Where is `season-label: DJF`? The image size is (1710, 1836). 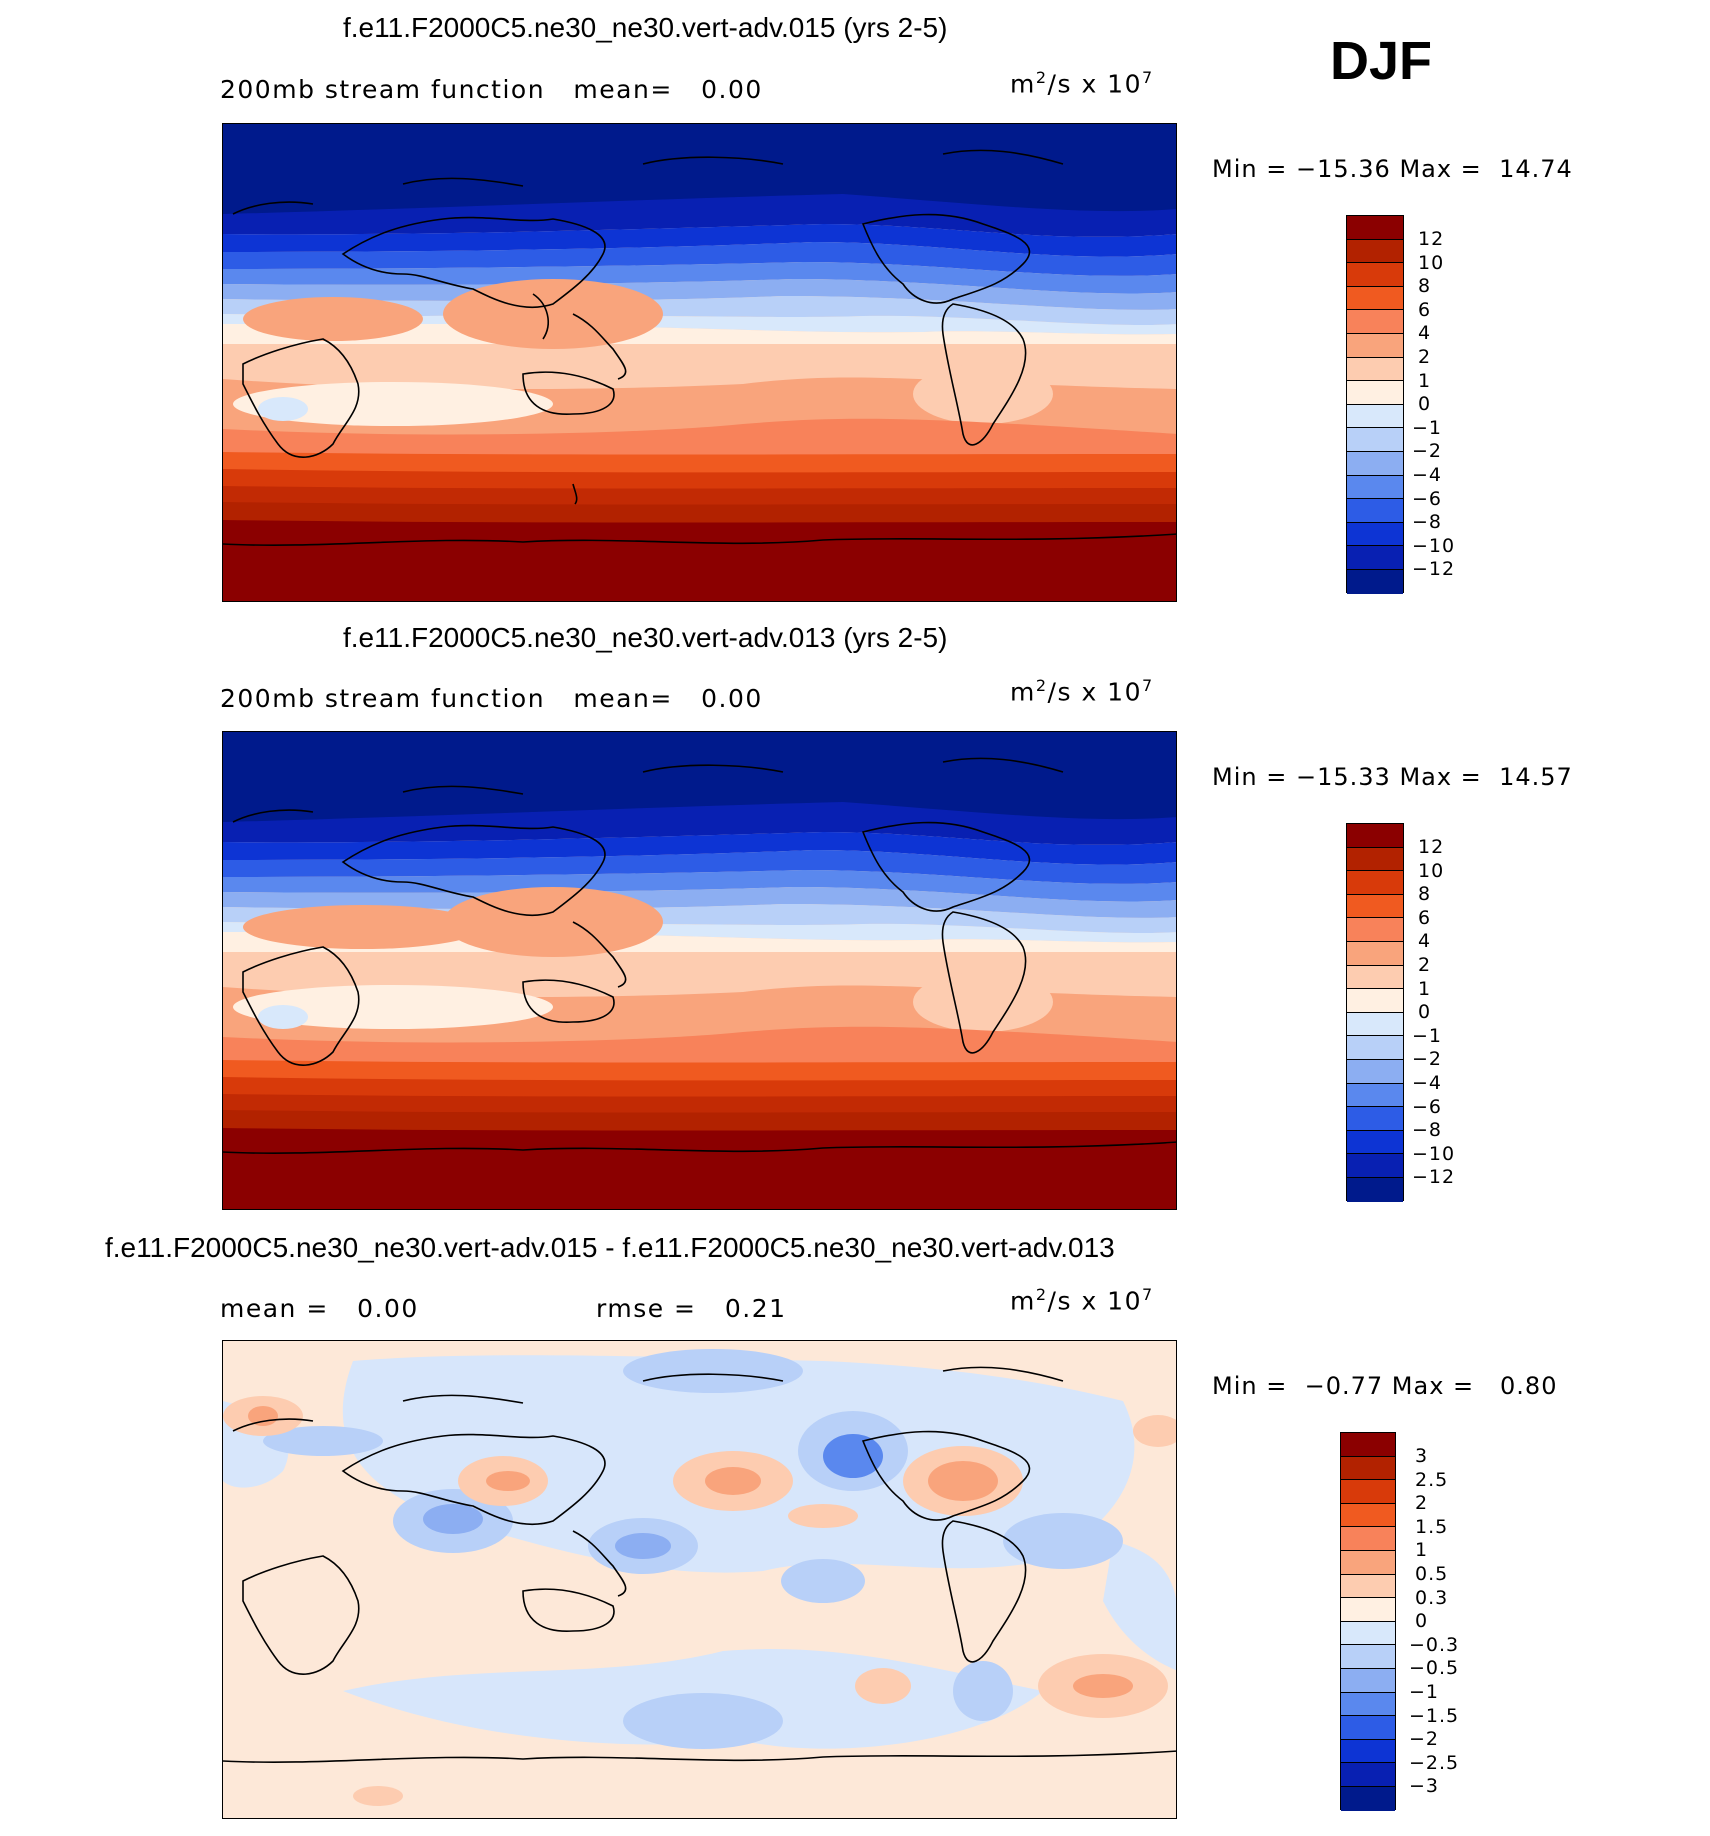
season-label: DJF is located at coordinates (1381, 61).